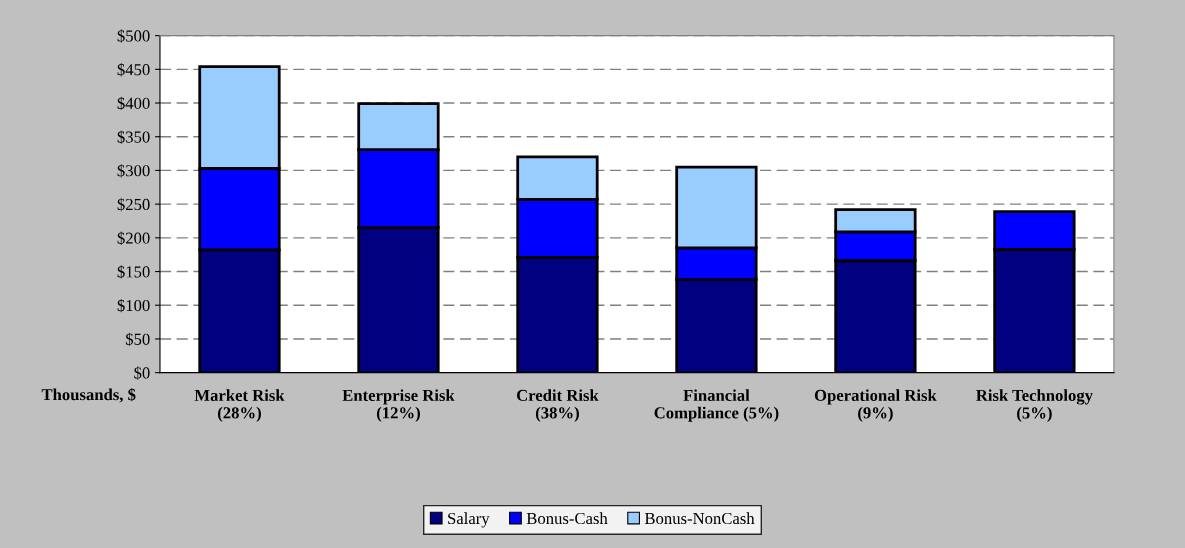  I want to click on x-tick-label: Operational Risk (9%), so click(875, 405).